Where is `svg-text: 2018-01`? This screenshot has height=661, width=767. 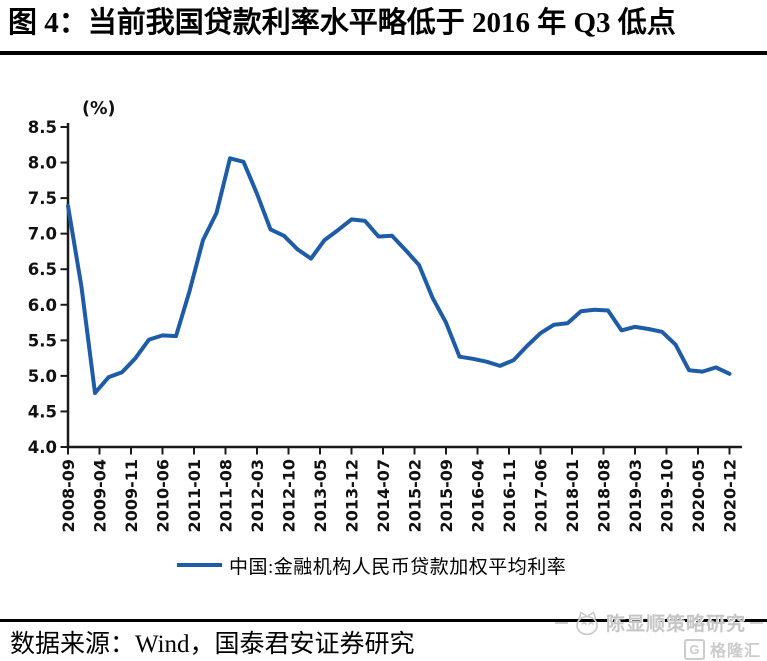 svg-text: 2018-01 is located at coordinates (572, 495).